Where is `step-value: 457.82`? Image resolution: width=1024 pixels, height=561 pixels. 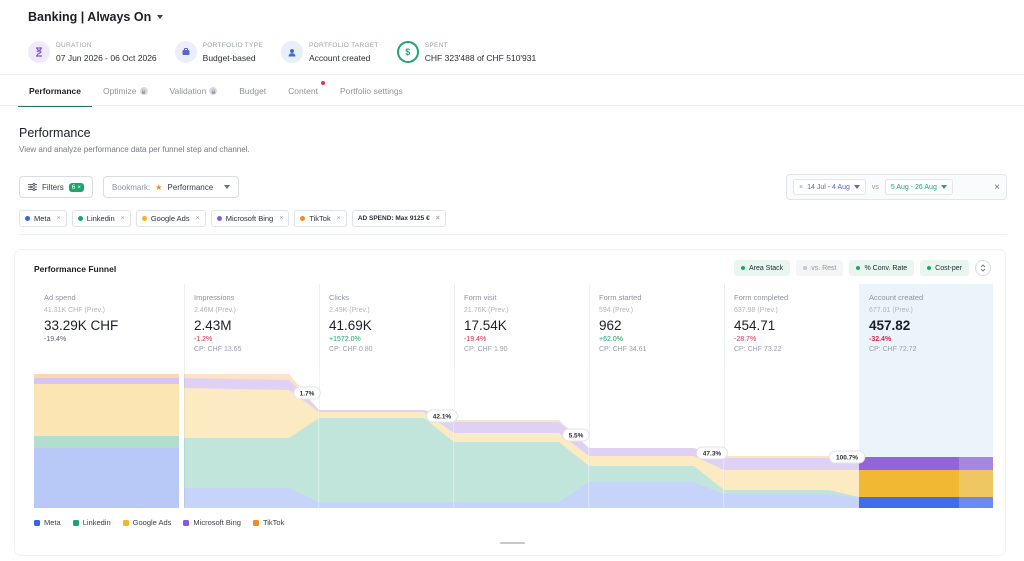
step-value: 457.82 is located at coordinates (890, 325).